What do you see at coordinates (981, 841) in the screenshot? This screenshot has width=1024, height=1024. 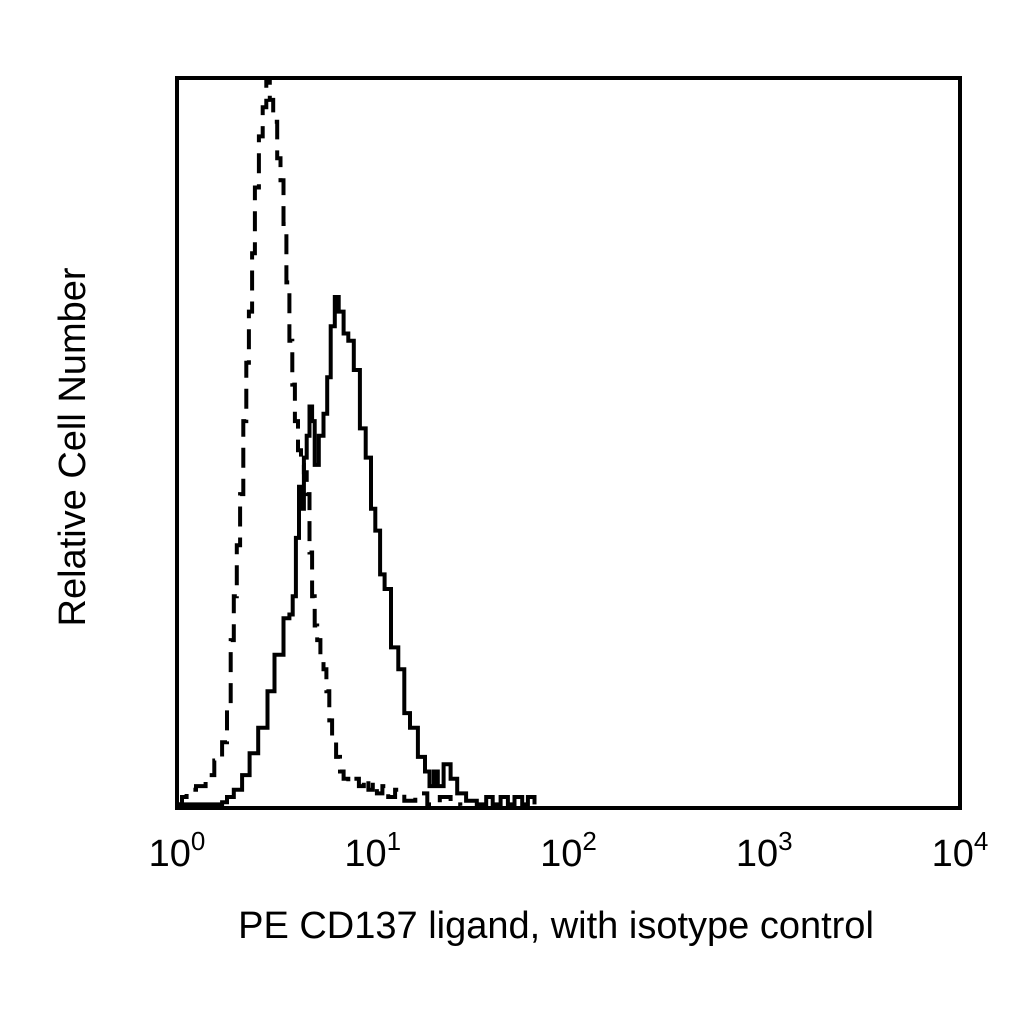 I see `x-tick-exponent: 4` at bounding box center [981, 841].